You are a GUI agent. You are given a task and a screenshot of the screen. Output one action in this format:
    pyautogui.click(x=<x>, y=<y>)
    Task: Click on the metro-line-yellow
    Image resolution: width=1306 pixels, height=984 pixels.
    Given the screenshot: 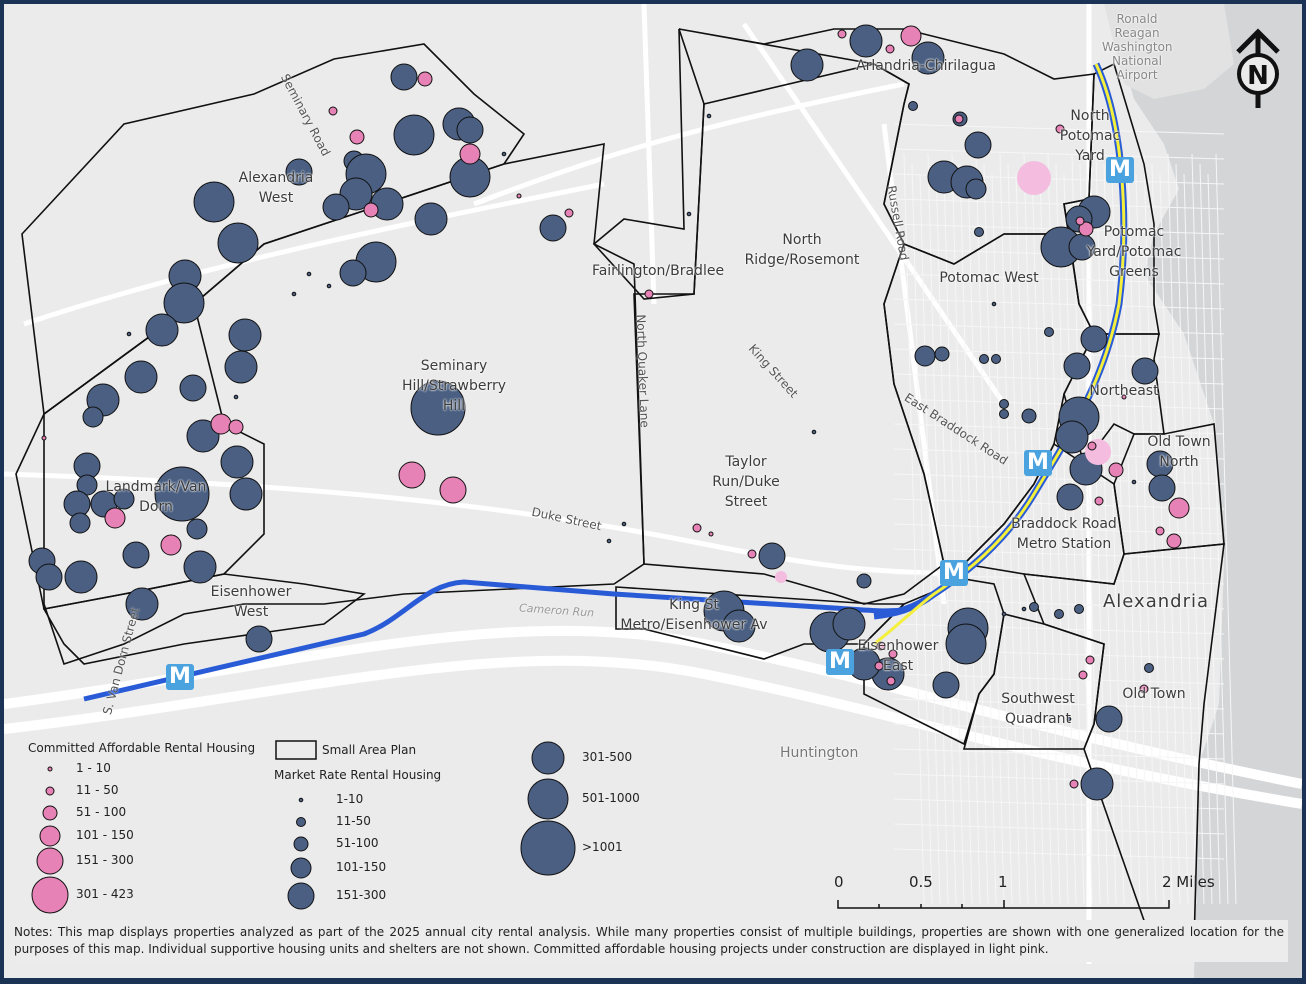 What is the action you would take?
    pyautogui.click(x=999, y=354)
    